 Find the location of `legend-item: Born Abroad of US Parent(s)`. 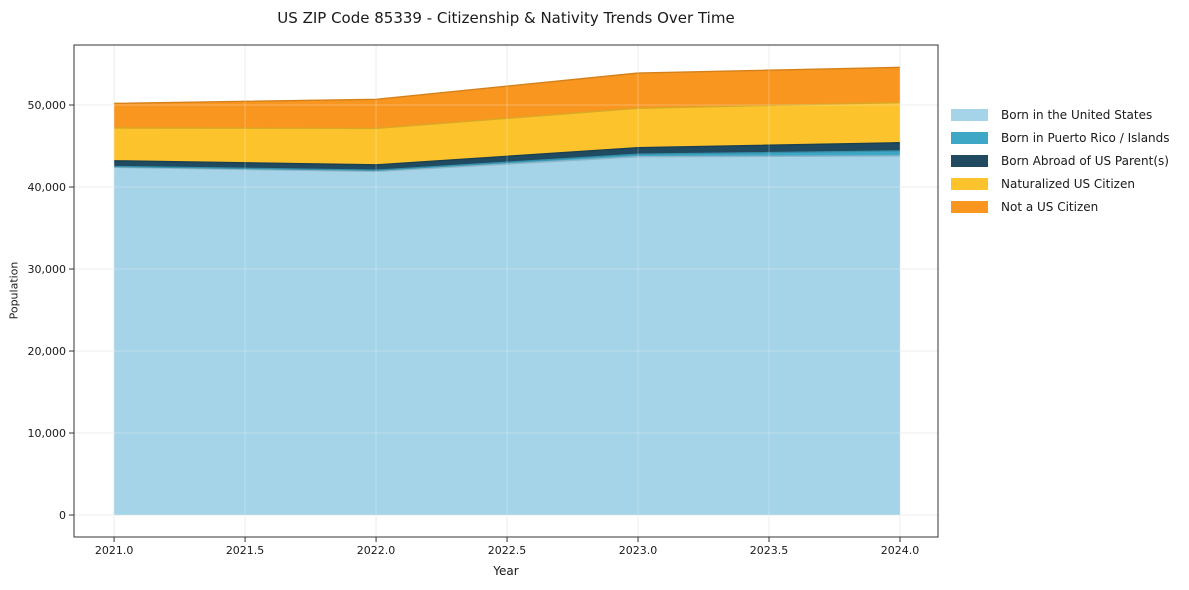

legend-item: Born Abroad of US Parent(s) is located at coordinates (1060, 160).